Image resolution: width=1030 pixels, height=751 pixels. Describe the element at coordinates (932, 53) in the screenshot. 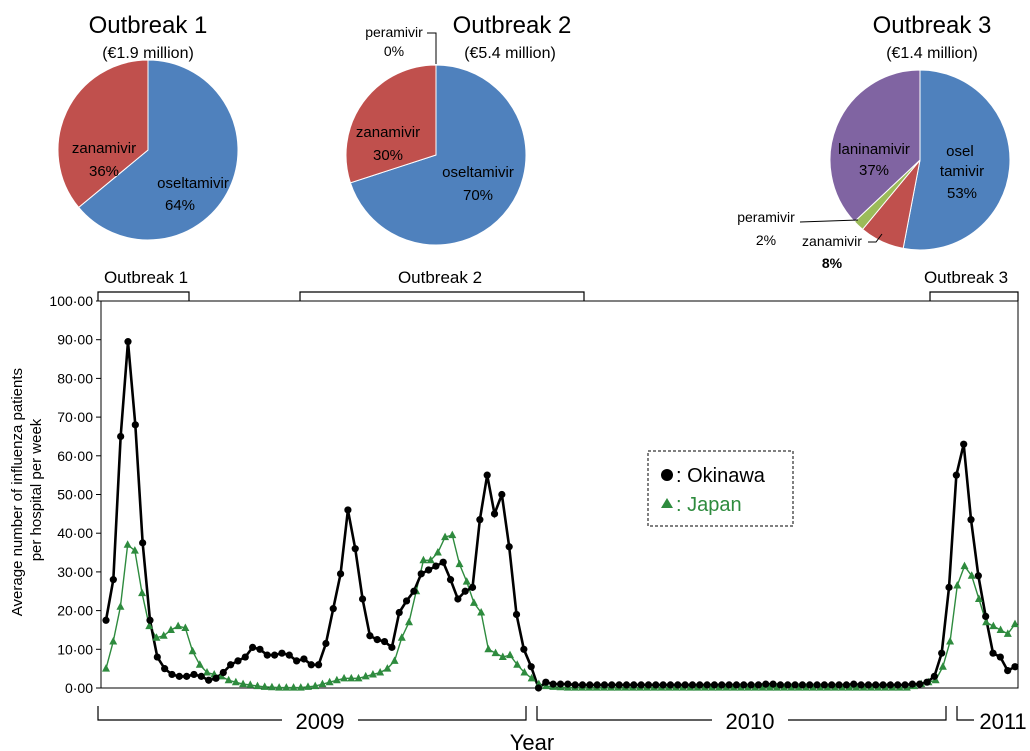

I see `pie-subtitle: (€1.4 million)` at that location.